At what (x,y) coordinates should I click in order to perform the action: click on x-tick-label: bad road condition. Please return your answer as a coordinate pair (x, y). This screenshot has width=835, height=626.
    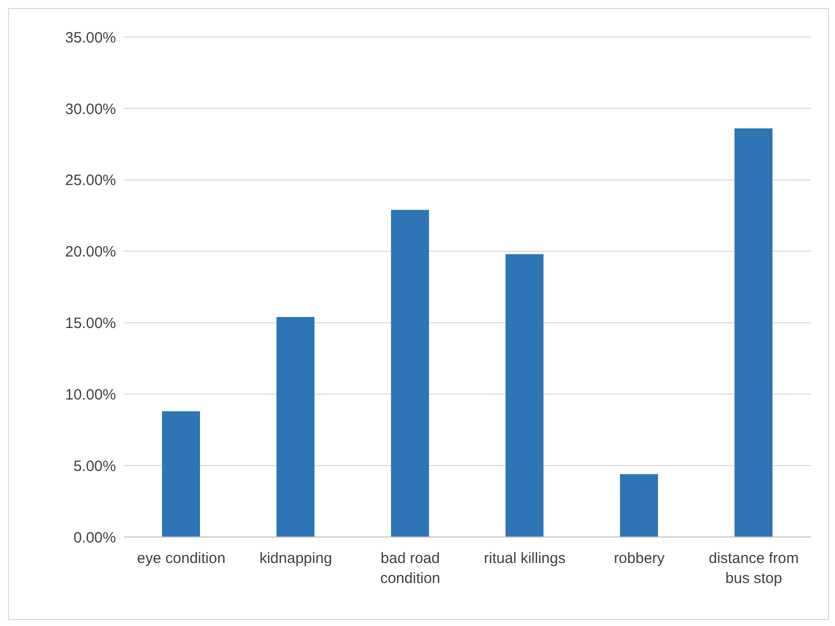
    Looking at the image, I should click on (410, 568).